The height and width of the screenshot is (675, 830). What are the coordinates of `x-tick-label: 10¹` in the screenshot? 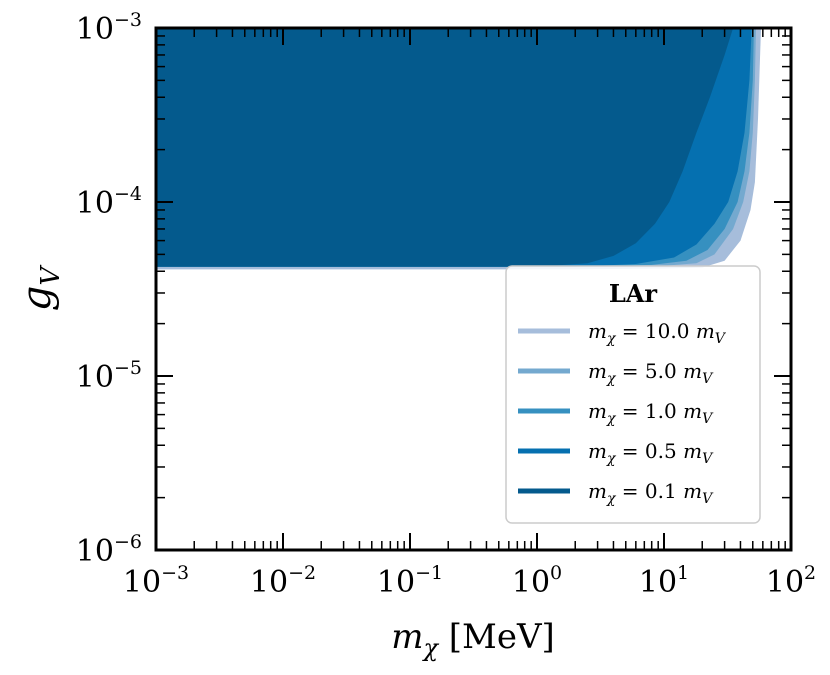 It's located at (664, 581).